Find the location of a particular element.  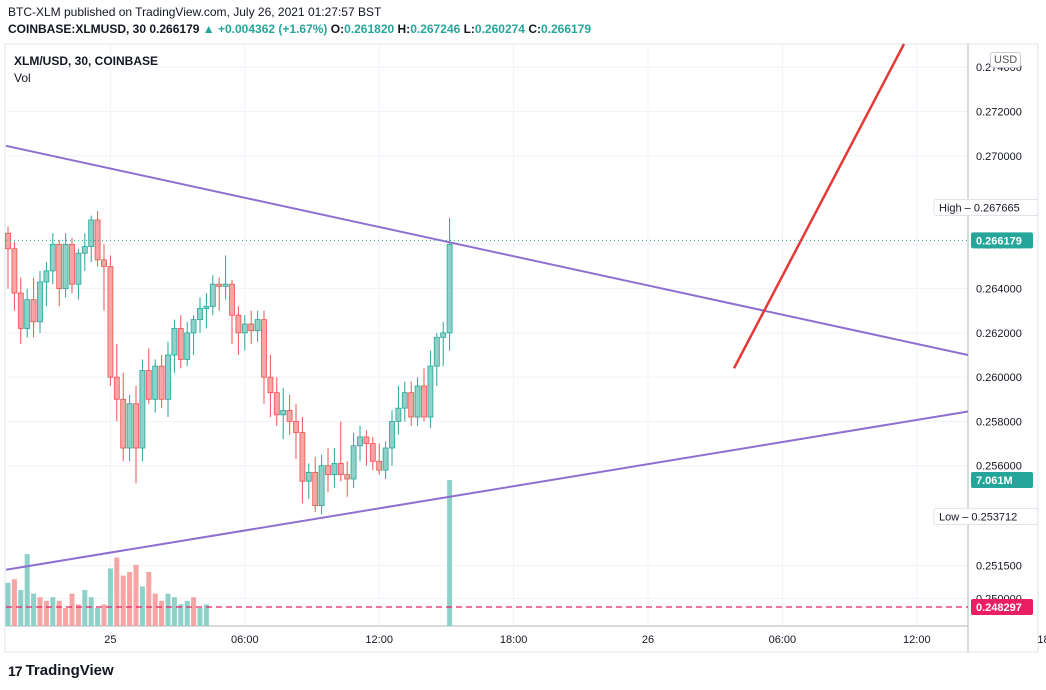

open-value: 0.261820 is located at coordinates (369, 29).